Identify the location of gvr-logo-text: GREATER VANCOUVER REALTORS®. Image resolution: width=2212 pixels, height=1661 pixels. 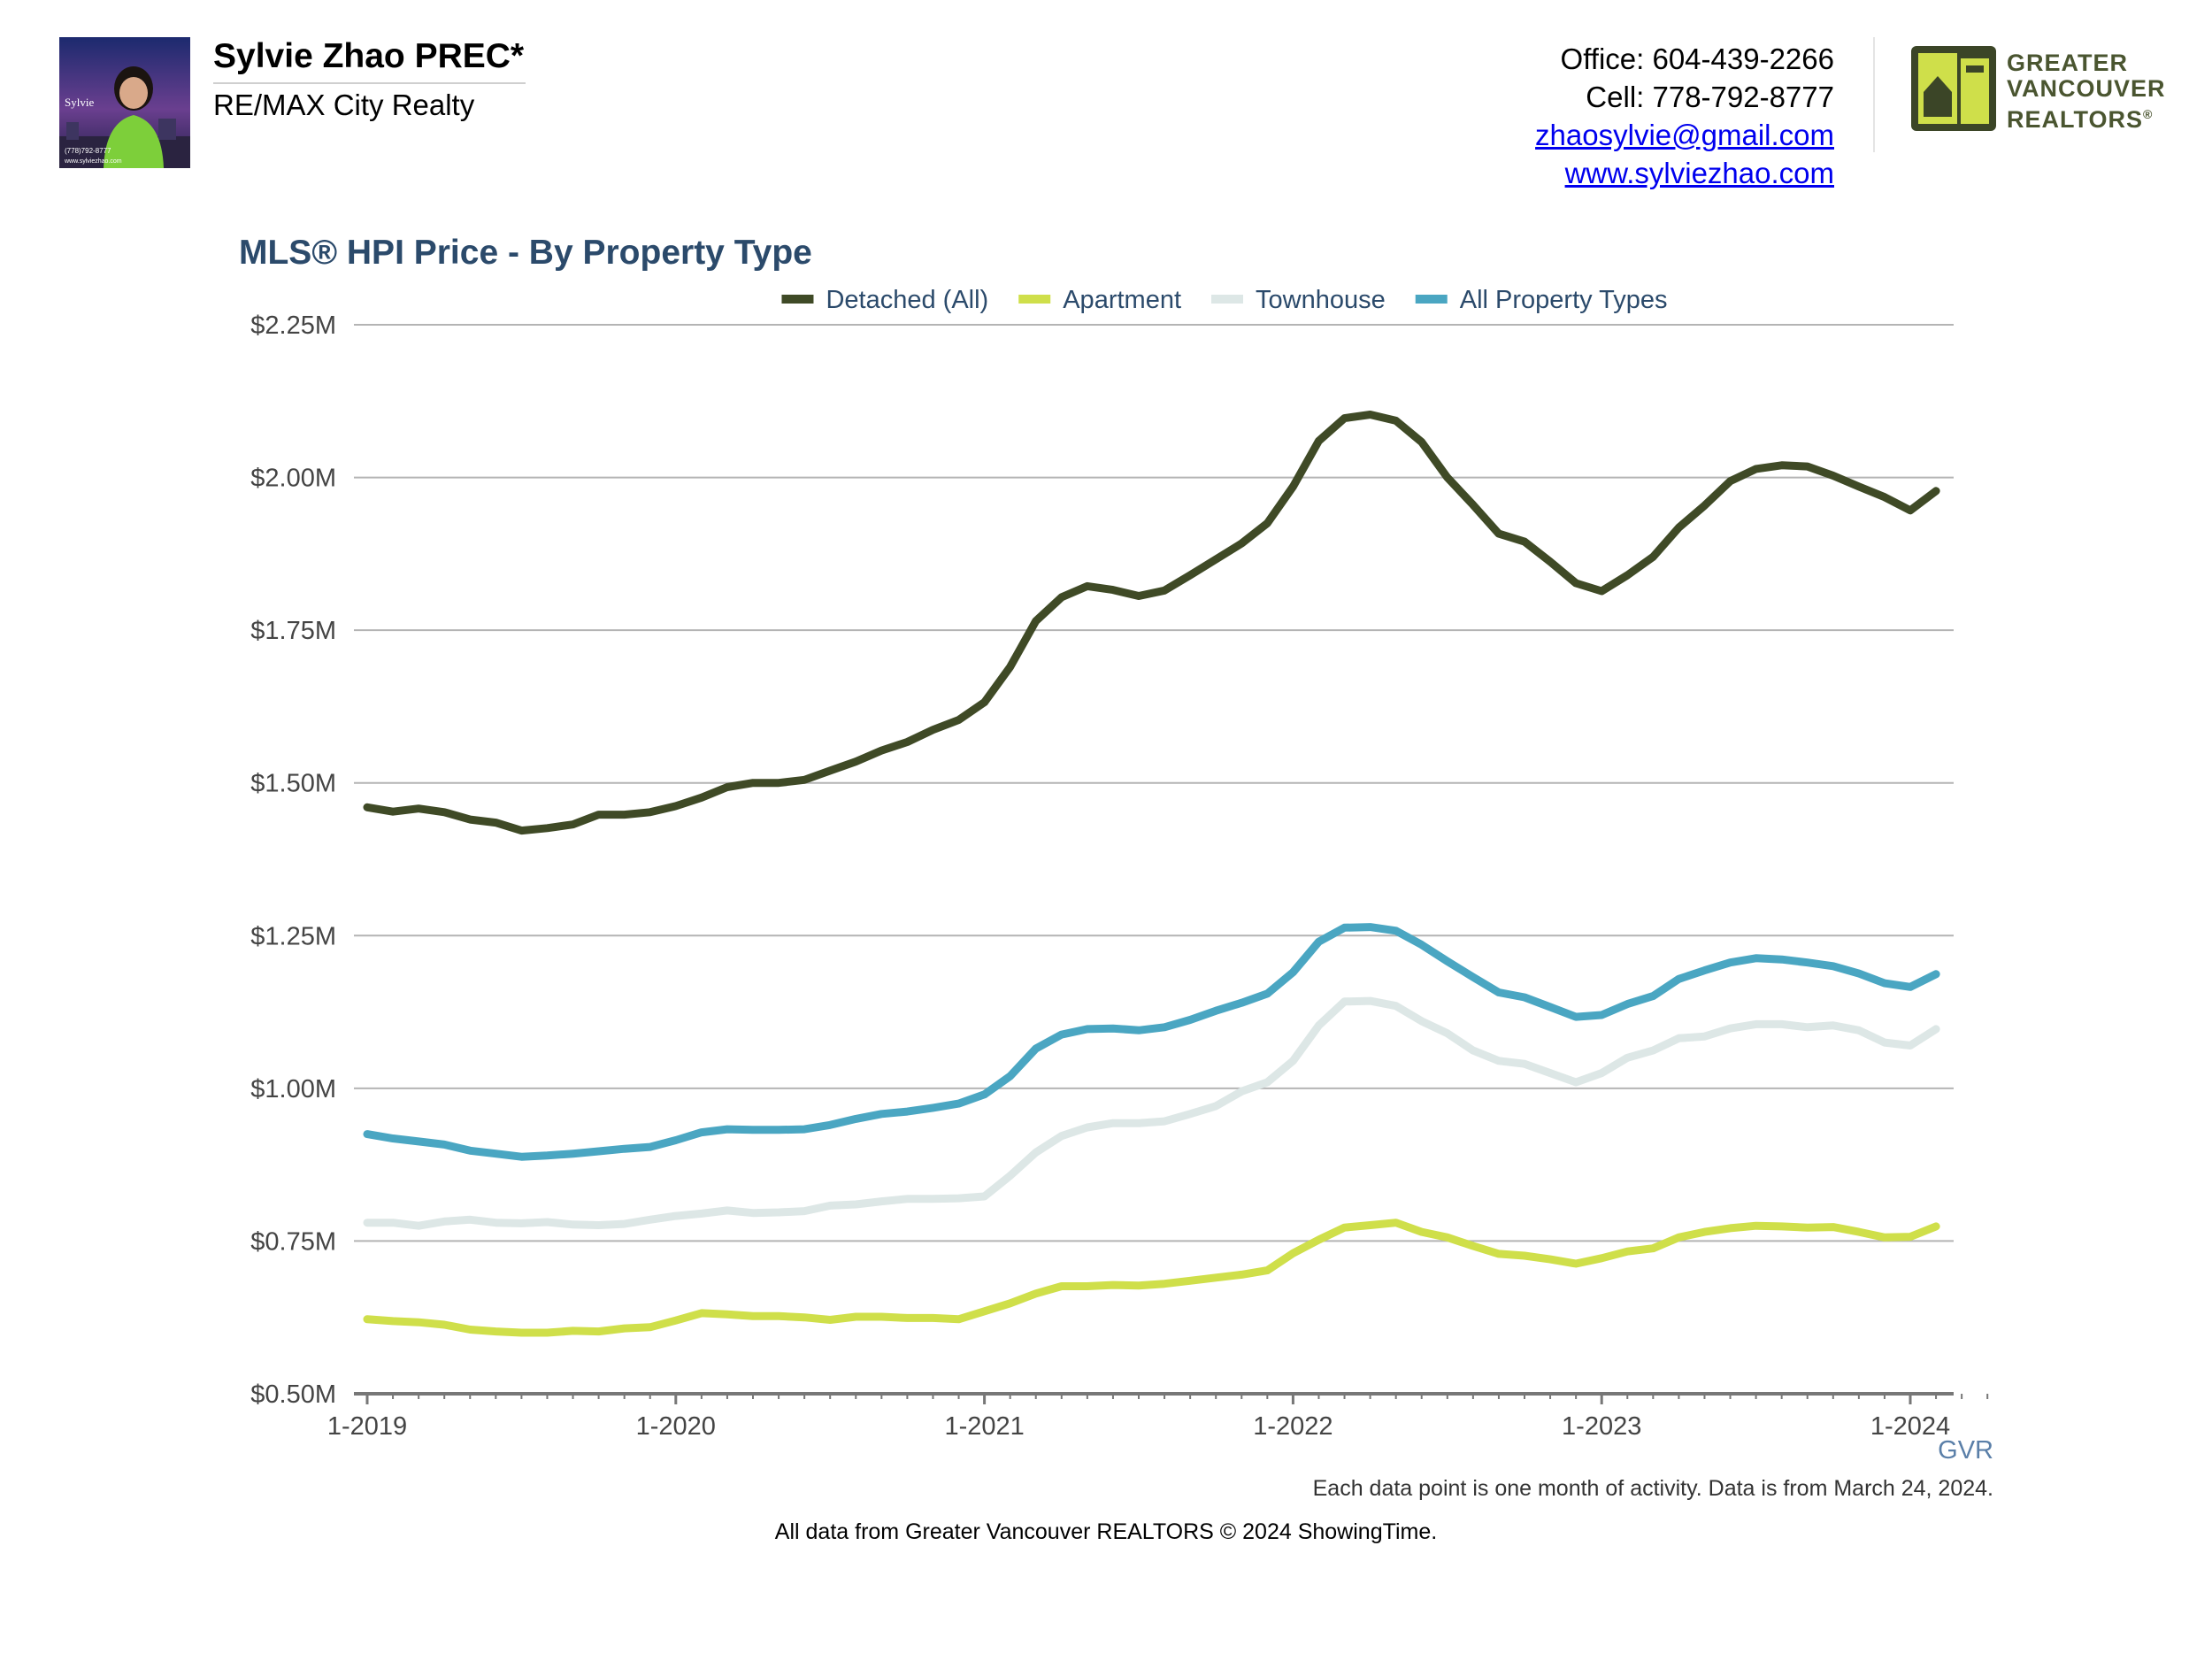
(2086, 91).